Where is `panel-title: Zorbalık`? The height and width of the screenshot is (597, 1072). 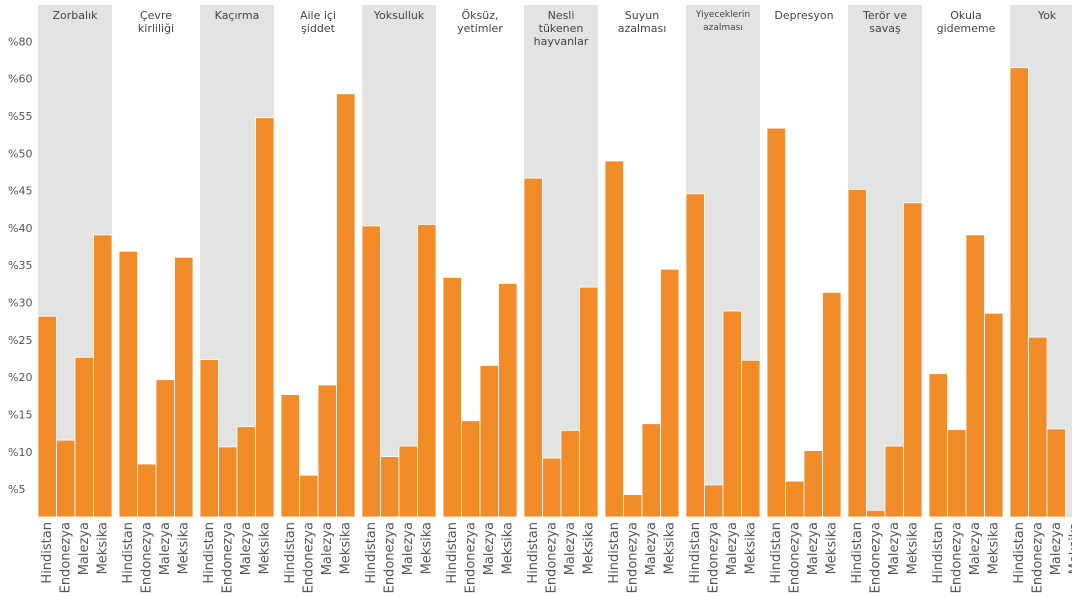
panel-title: Zorbalık is located at coordinates (75, 15).